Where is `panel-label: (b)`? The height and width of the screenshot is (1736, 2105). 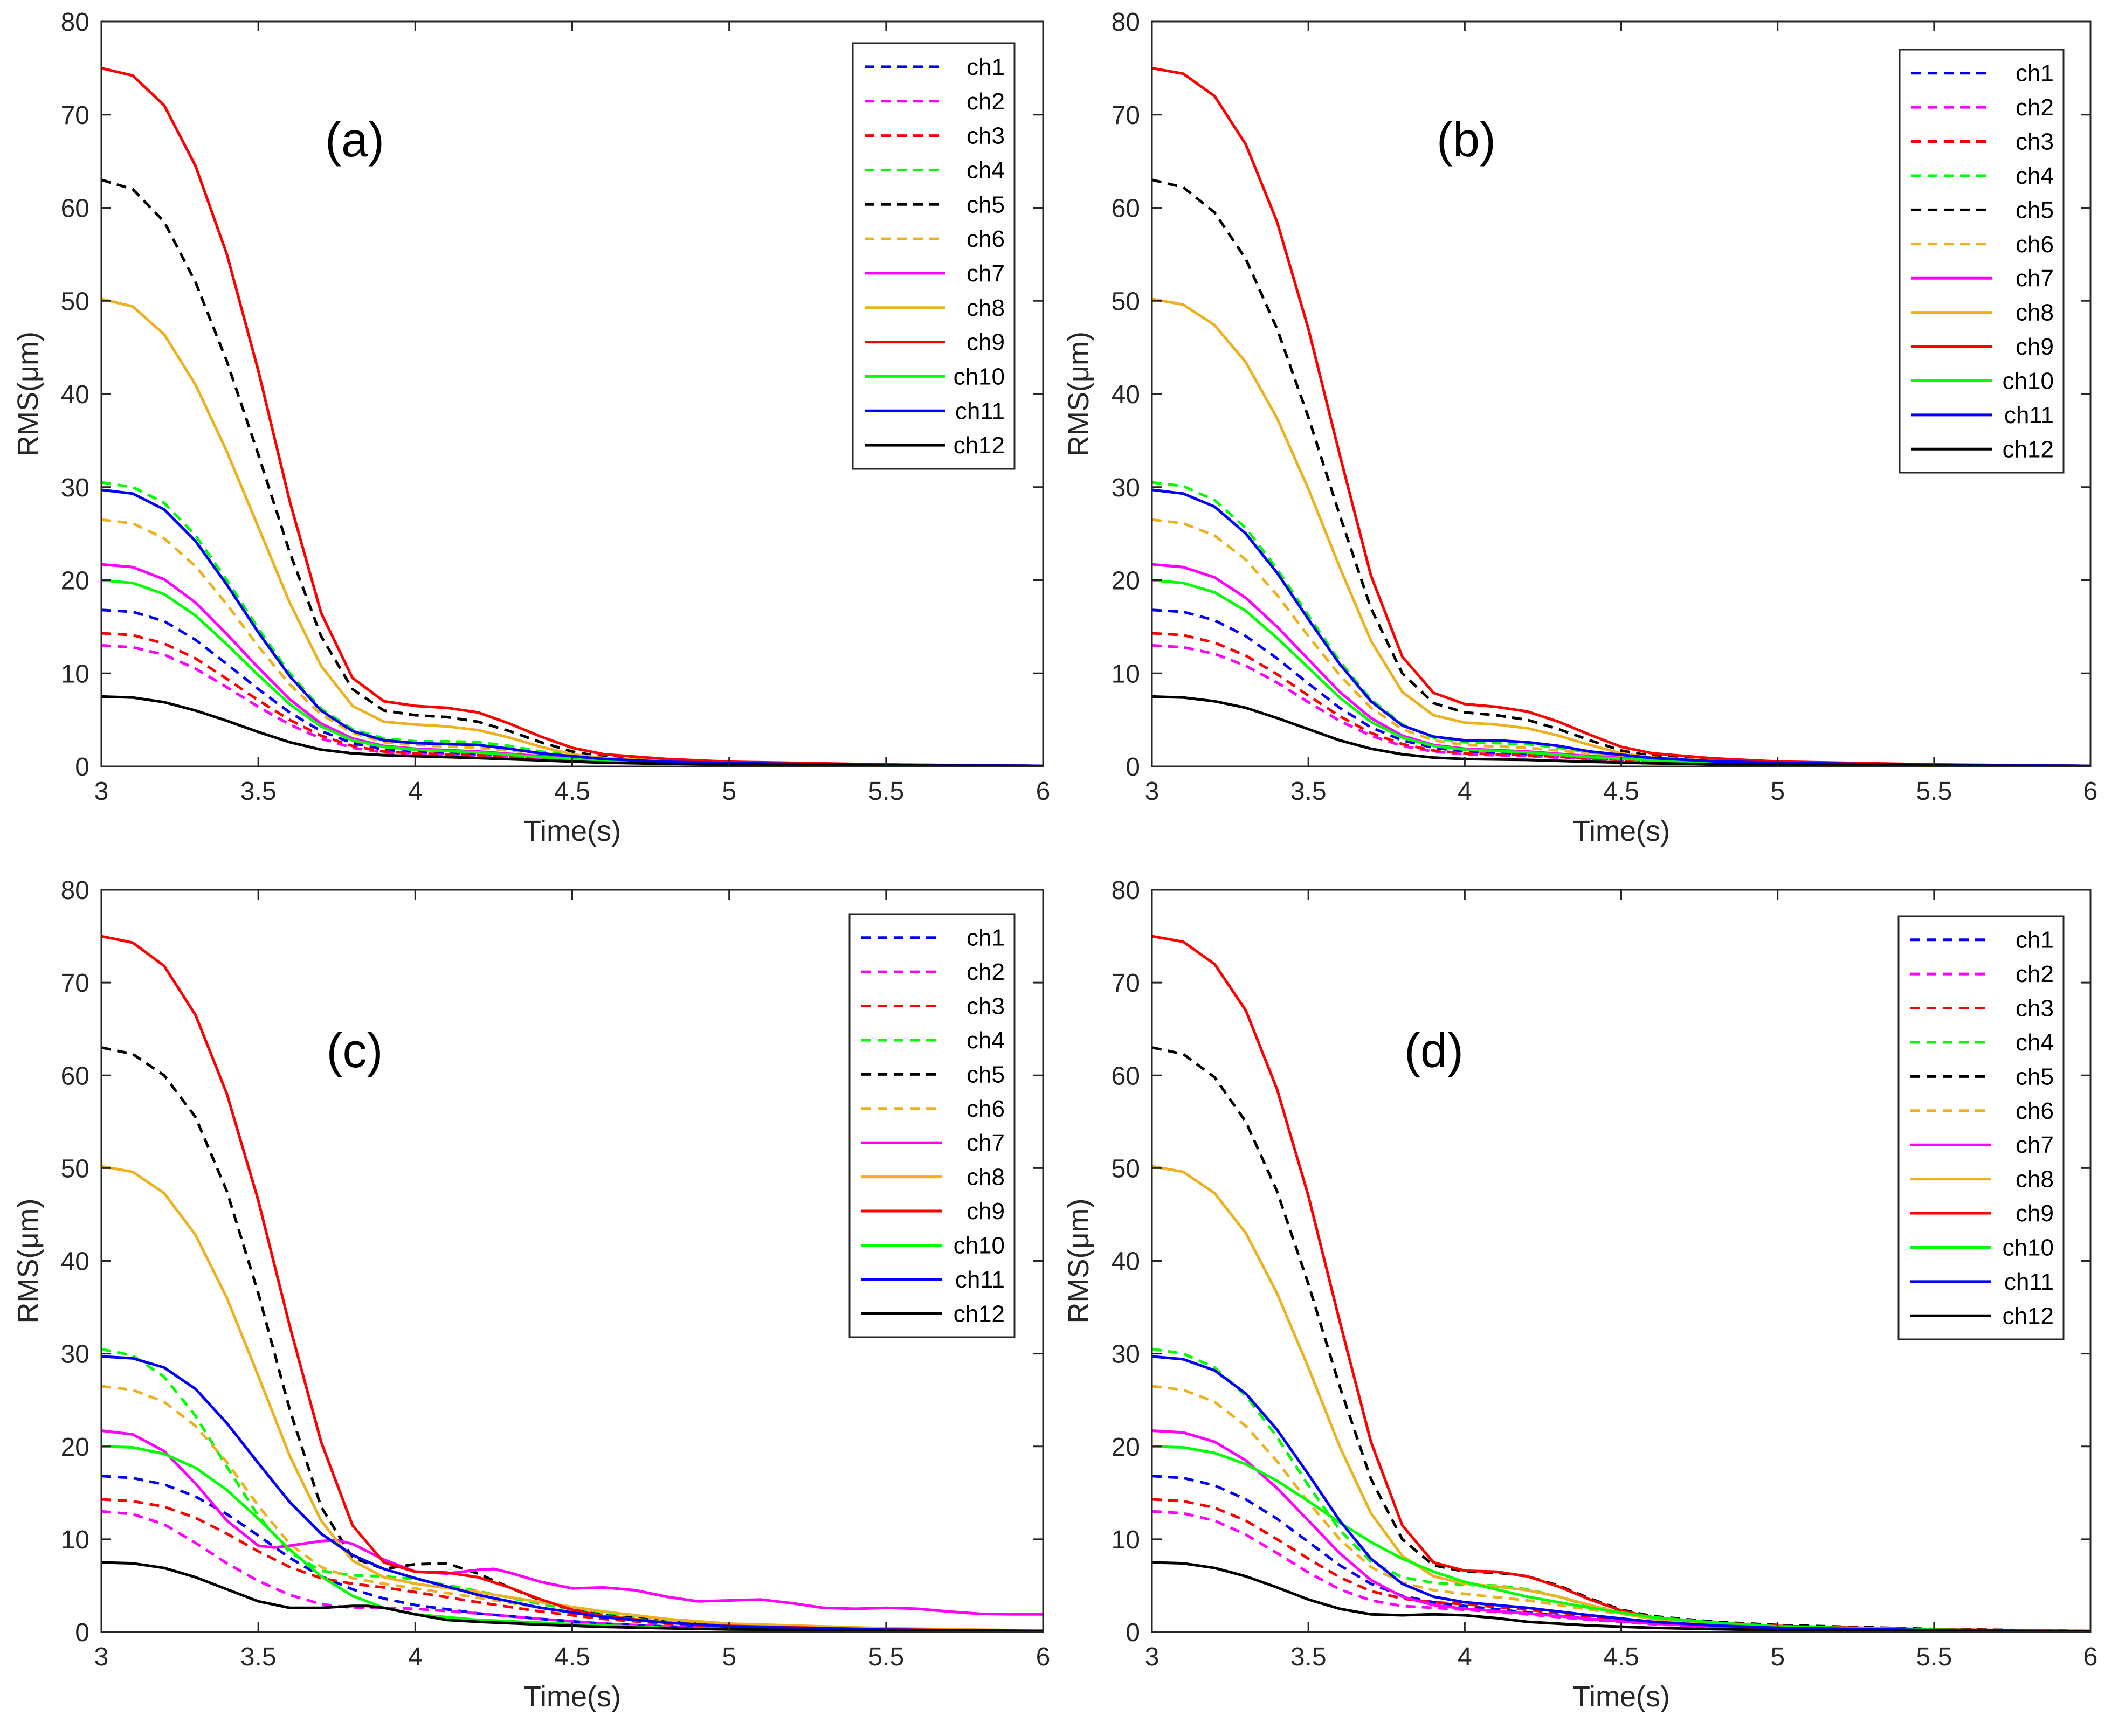 panel-label: (b) is located at coordinates (1466, 140).